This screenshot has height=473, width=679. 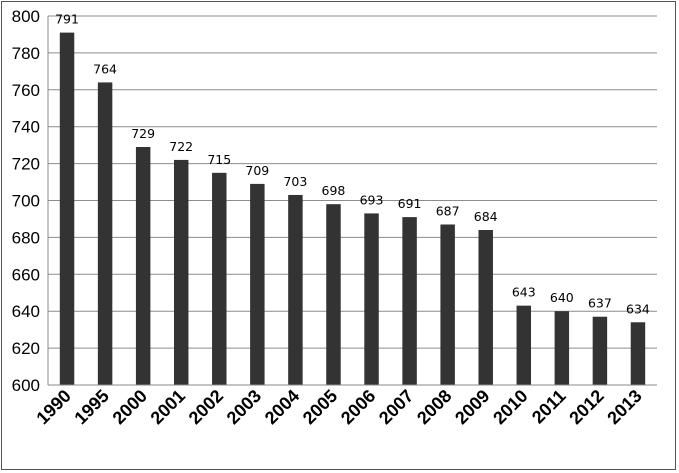 What do you see at coordinates (358, 407) in the screenshot?
I see `x-tick-label-2006: 2006` at bounding box center [358, 407].